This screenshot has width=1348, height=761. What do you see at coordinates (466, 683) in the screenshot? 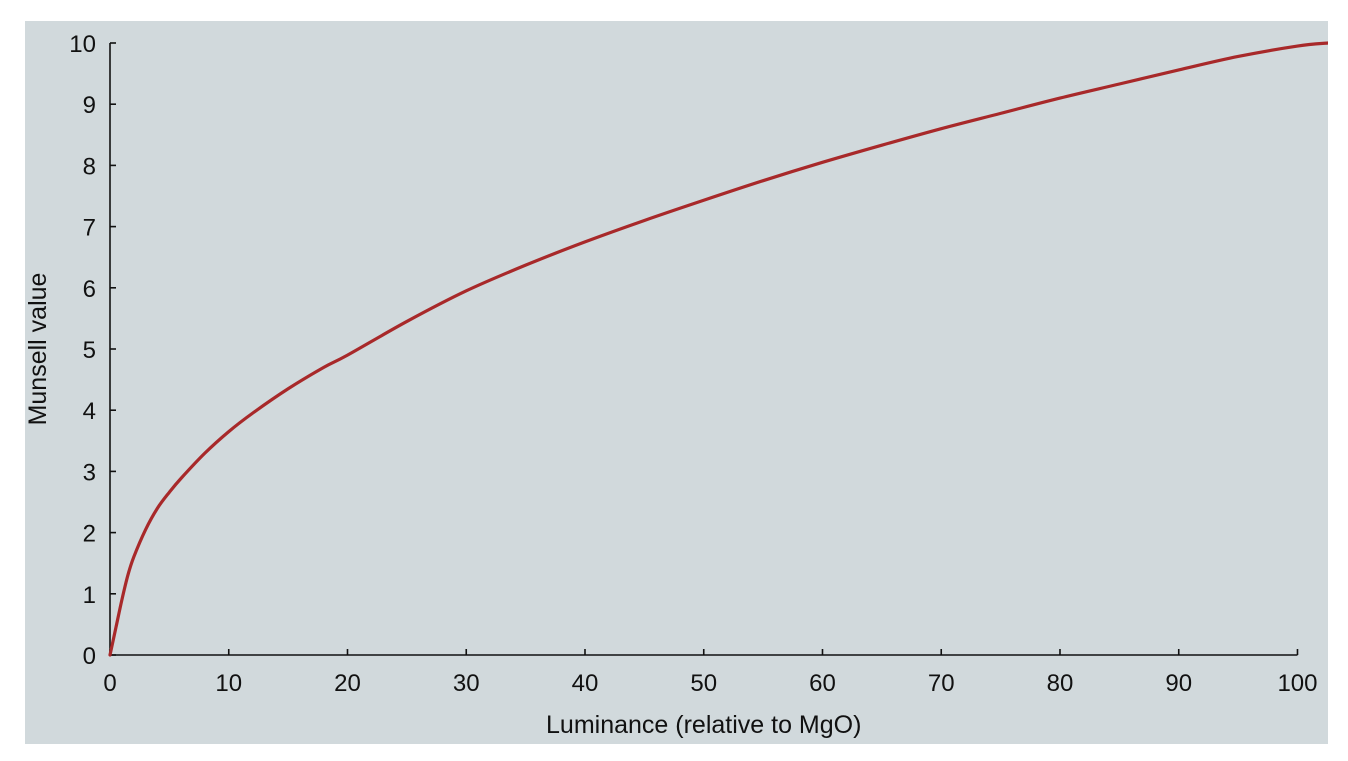
I see `x-tick-label: 30` at bounding box center [466, 683].